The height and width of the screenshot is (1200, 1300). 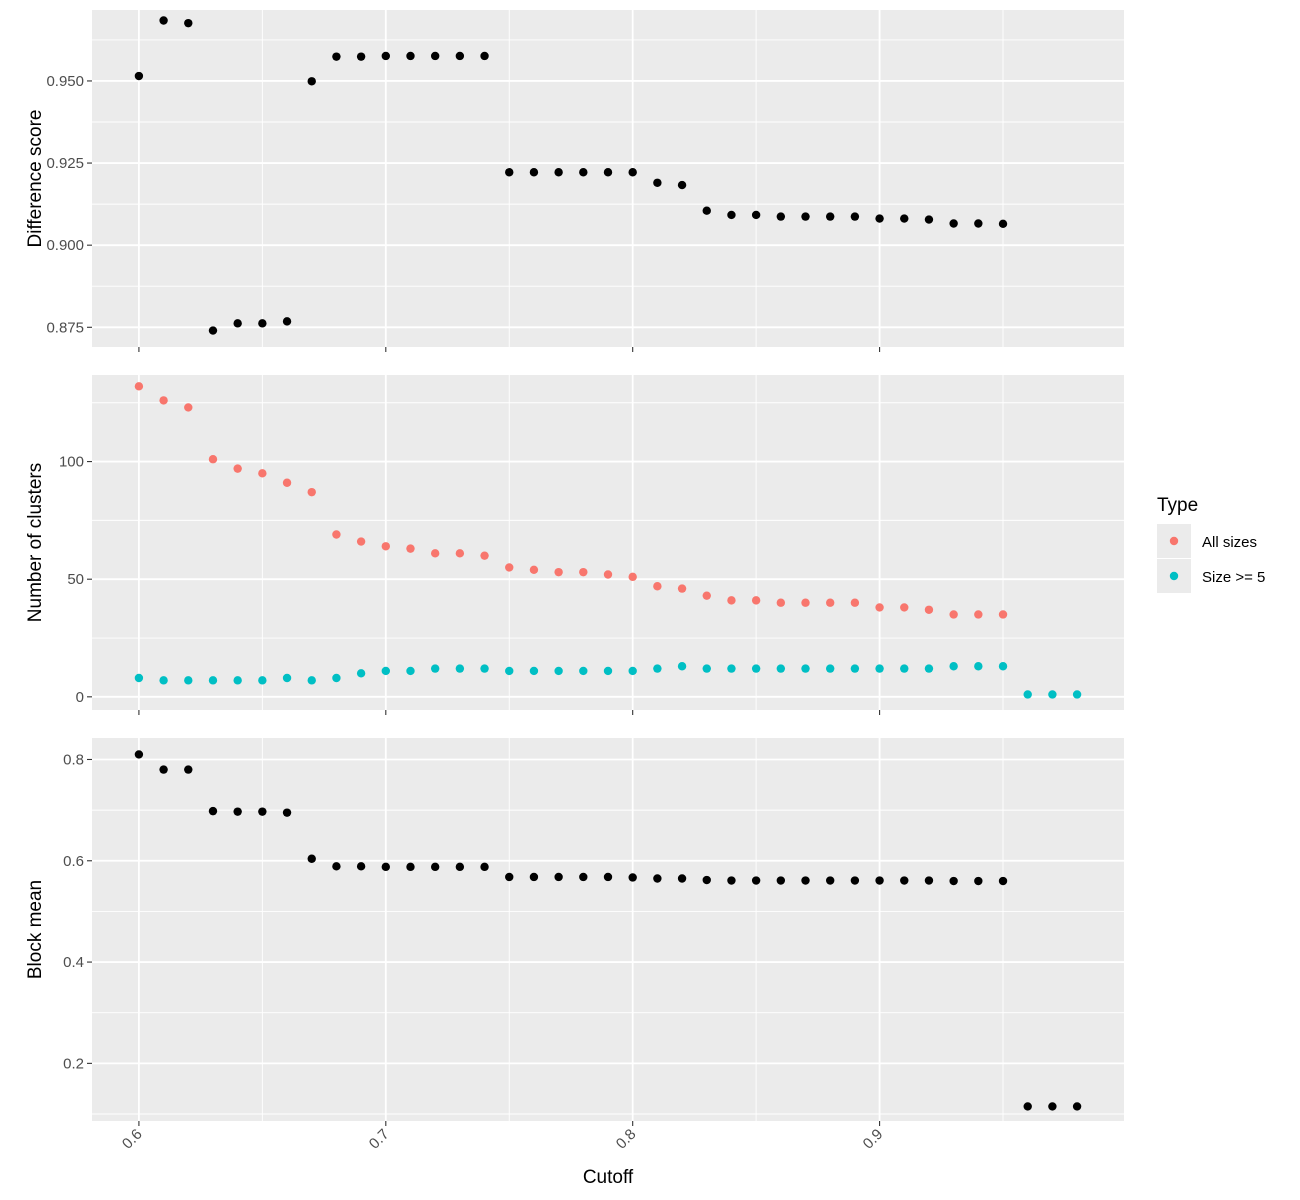 What do you see at coordinates (1174, 541) in the screenshot?
I see `legend-key-all-sizes` at bounding box center [1174, 541].